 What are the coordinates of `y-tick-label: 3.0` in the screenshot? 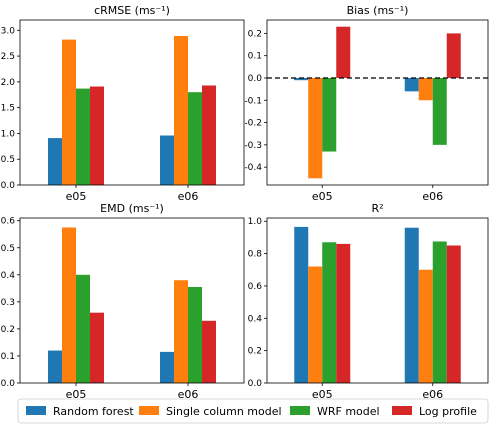 It's located at (8, 31).